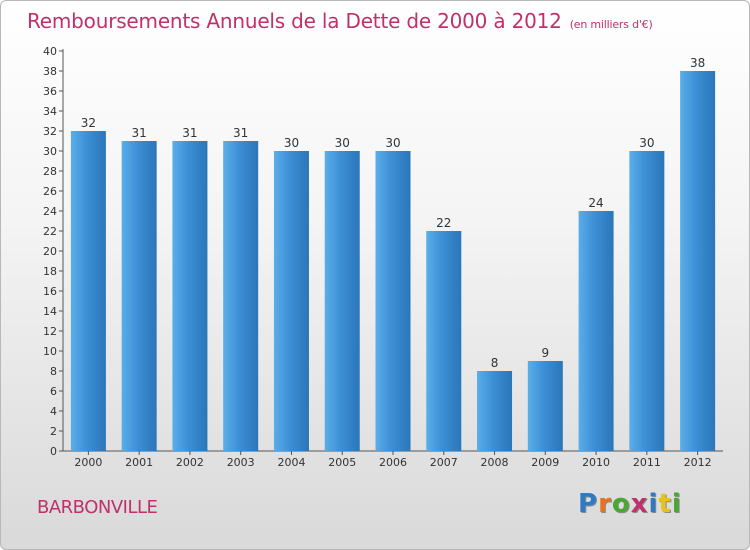 The width and height of the screenshot is (750, 550). Describe the element at coordinates (545, 353) in the screenshot. I see `data-label: 9` at that location.